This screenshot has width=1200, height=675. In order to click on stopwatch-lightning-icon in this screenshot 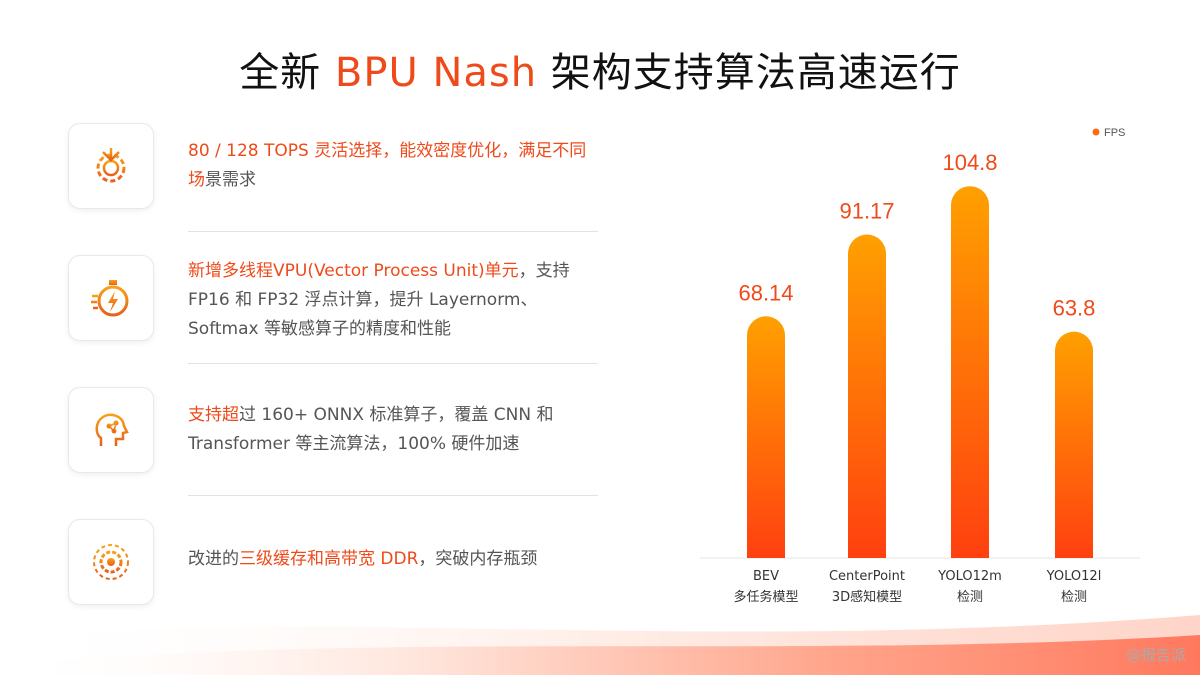, I will do `click(111, 298)`.